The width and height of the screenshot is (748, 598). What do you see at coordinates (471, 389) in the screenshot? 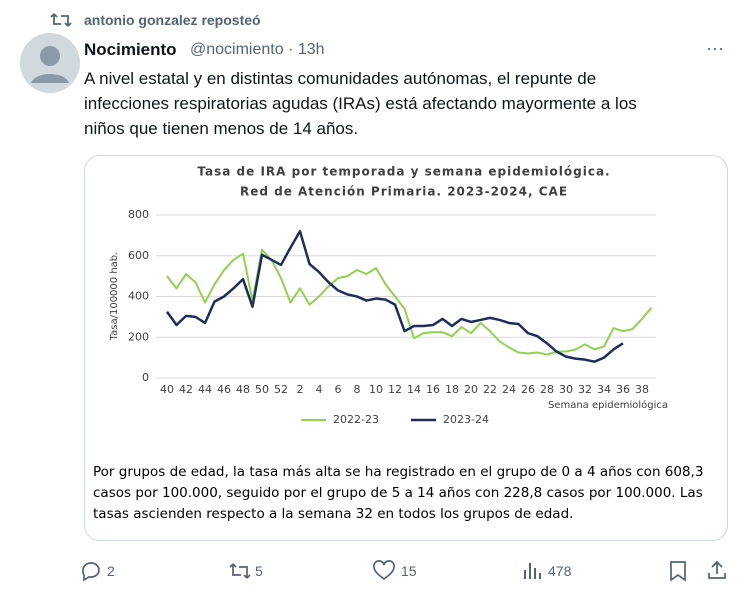
I see `x-tick-label: 20` at bounding box center [471, 389].